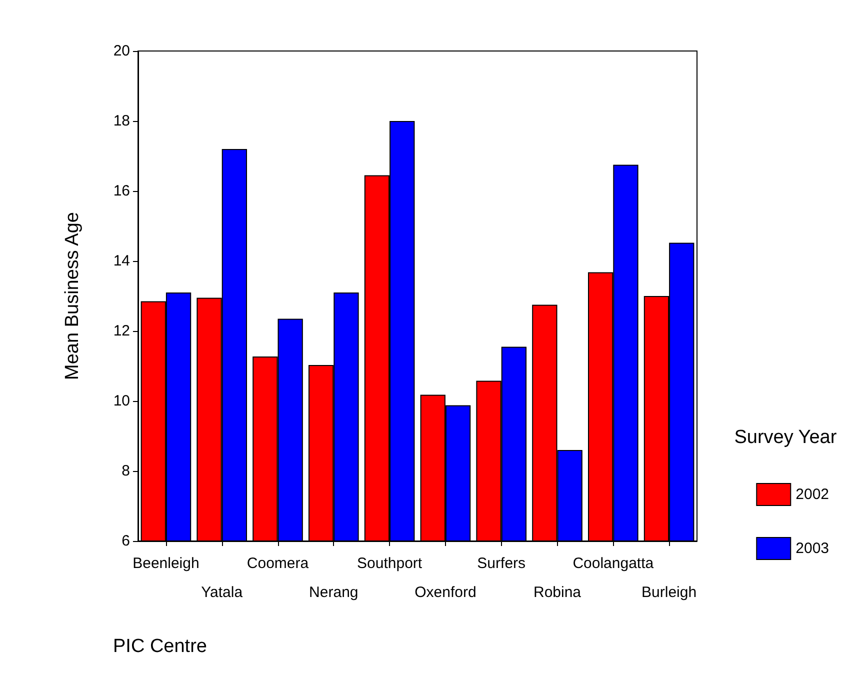  Describe the element at coordinates (222, 592) in the screenshot. I see `x-tick-label: Yatala` at that location.